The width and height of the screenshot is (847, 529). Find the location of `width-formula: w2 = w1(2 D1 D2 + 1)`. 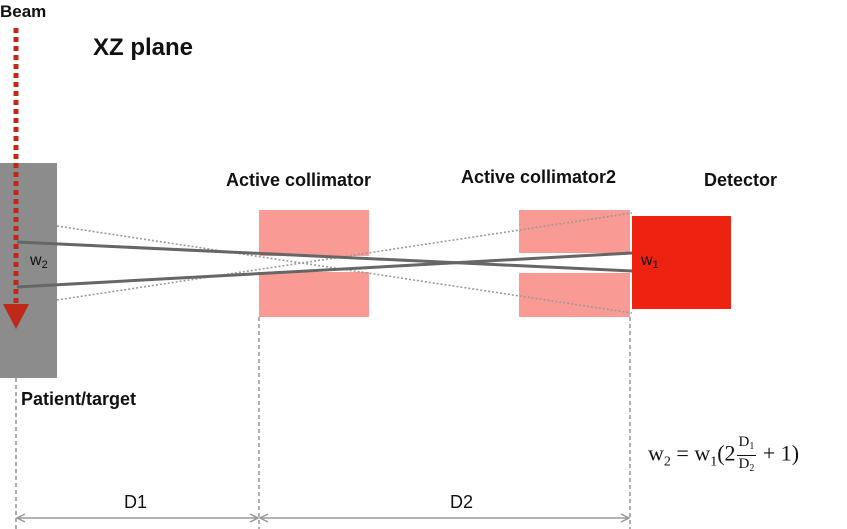

width-formula: w2 = w1(2 D1 D2 + 1) is located at coordinates (723, 455).